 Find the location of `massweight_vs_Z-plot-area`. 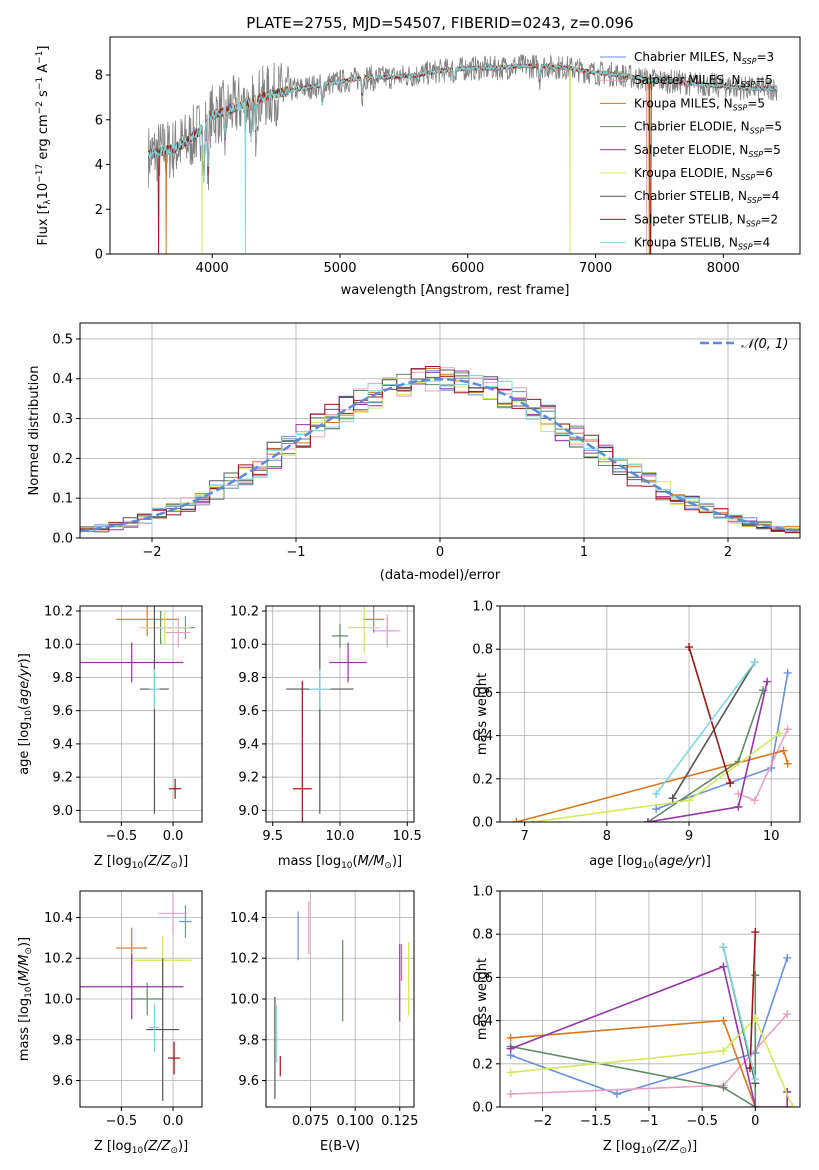

massweight_vs_Z-plot-area is located at coordinates (651, 1017).